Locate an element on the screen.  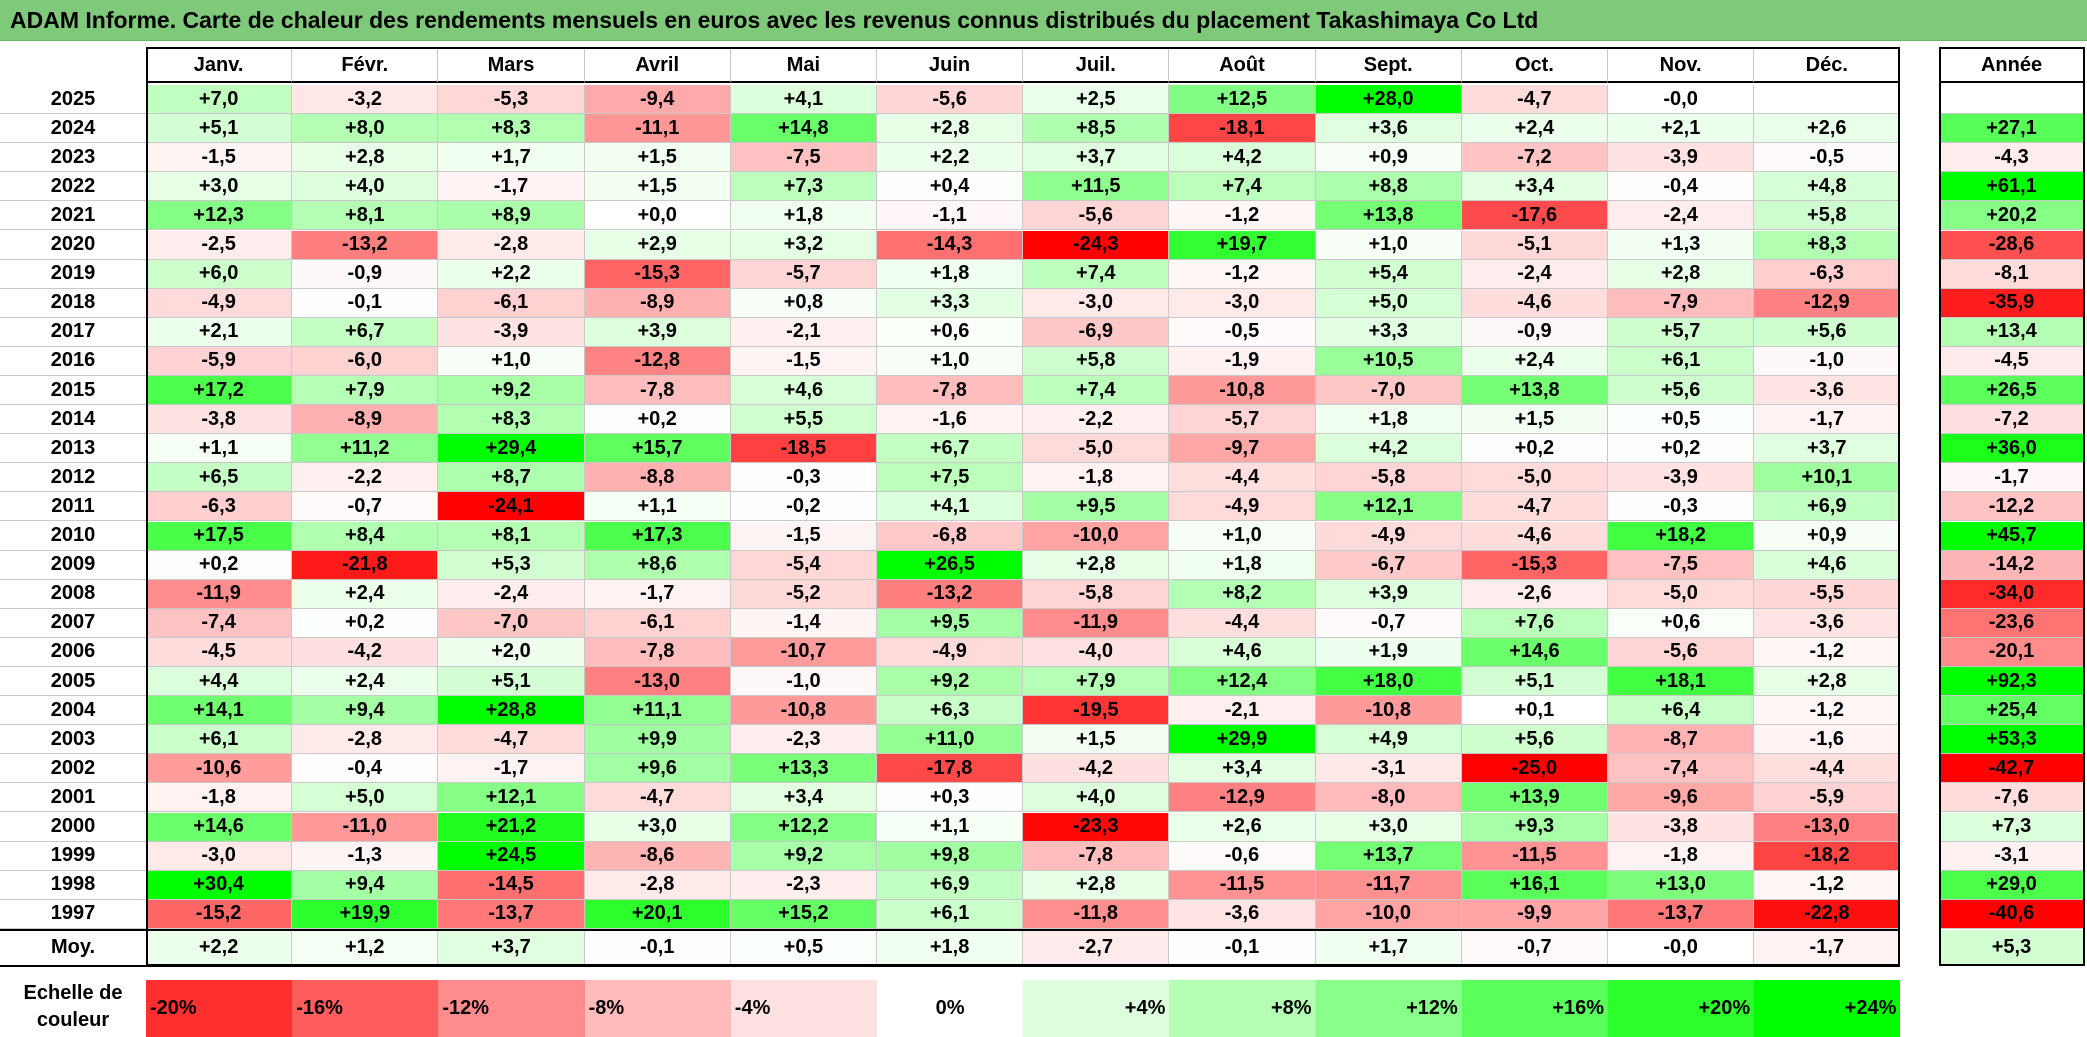
heatmap-cell: -6,3 is located at coordinates (1827, 274).